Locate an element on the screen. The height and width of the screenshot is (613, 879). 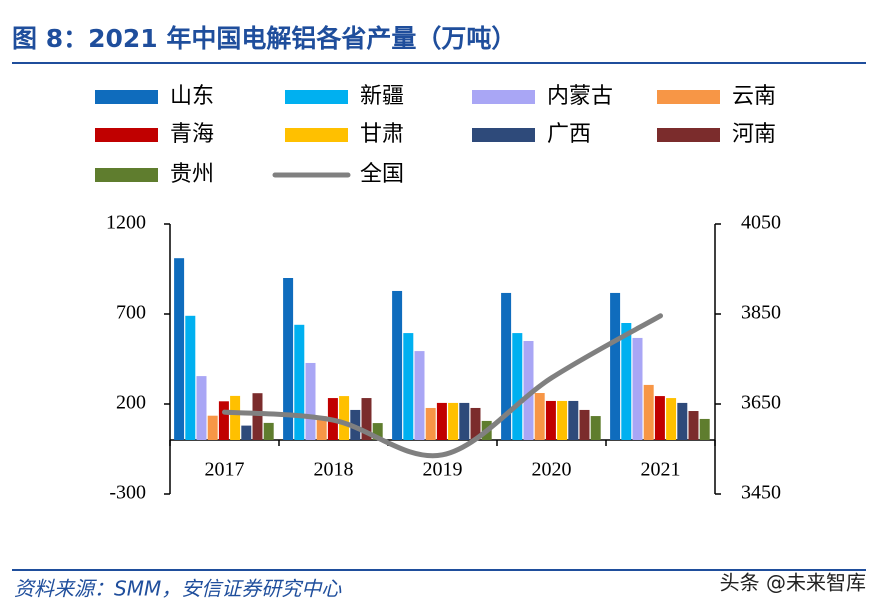
chart-title: 图 8：2021 年中国电解铝各省产量（万吨） is located at coordinates (264, 38).